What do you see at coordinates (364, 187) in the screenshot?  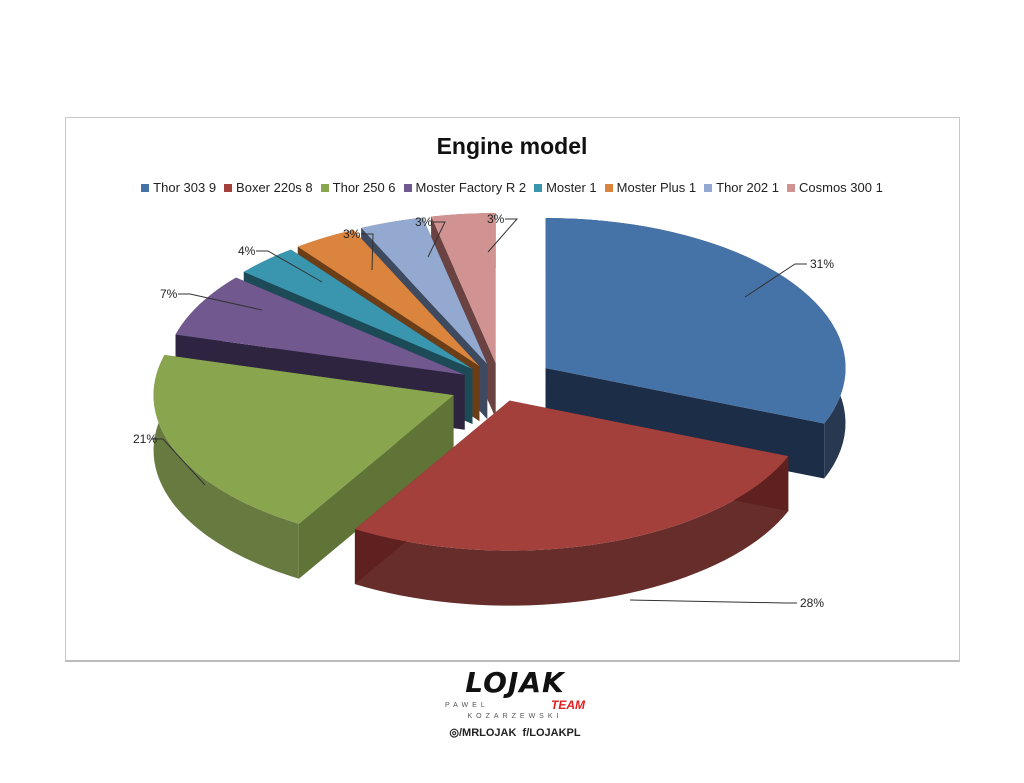 I see `legend-label: Thor 250 6` at bounding box center [364, 187].